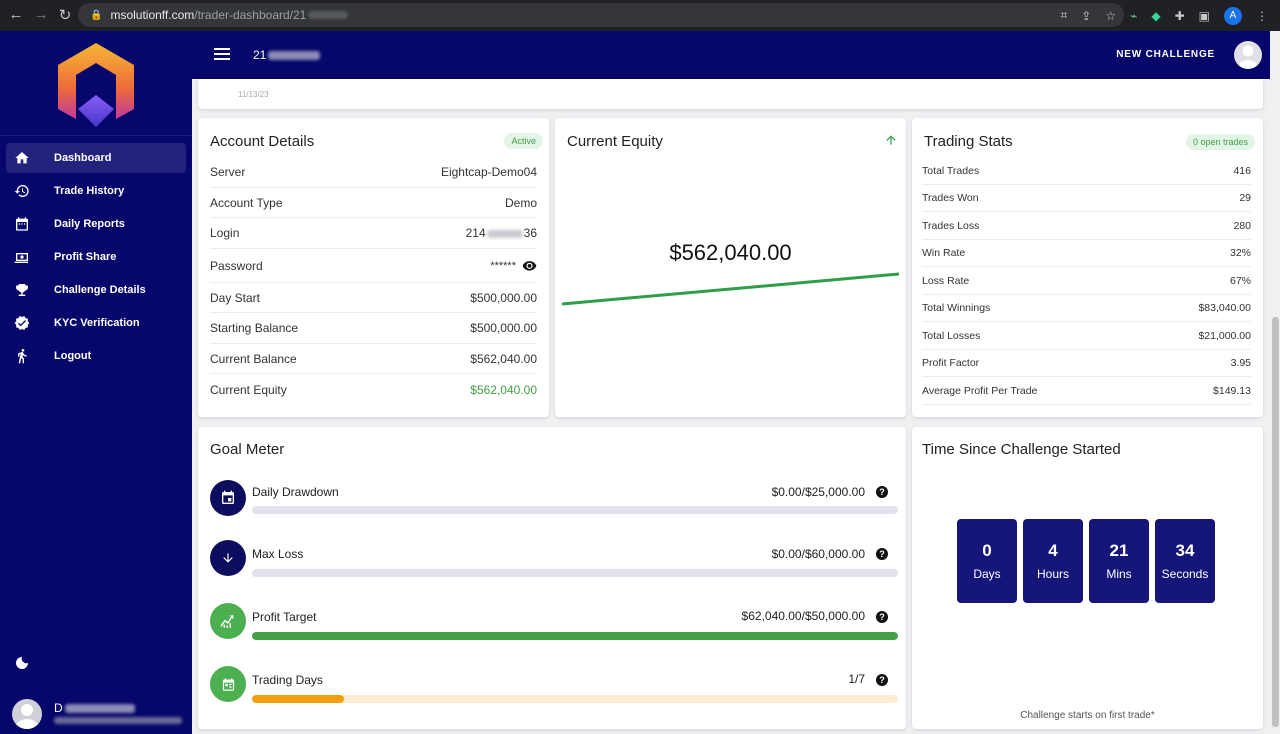 The width and height of the screenshot is (1280, 734). Describe the element at coordinates (1232, 390) in the screenshot. I see `stat-value: $149.13` at that location.